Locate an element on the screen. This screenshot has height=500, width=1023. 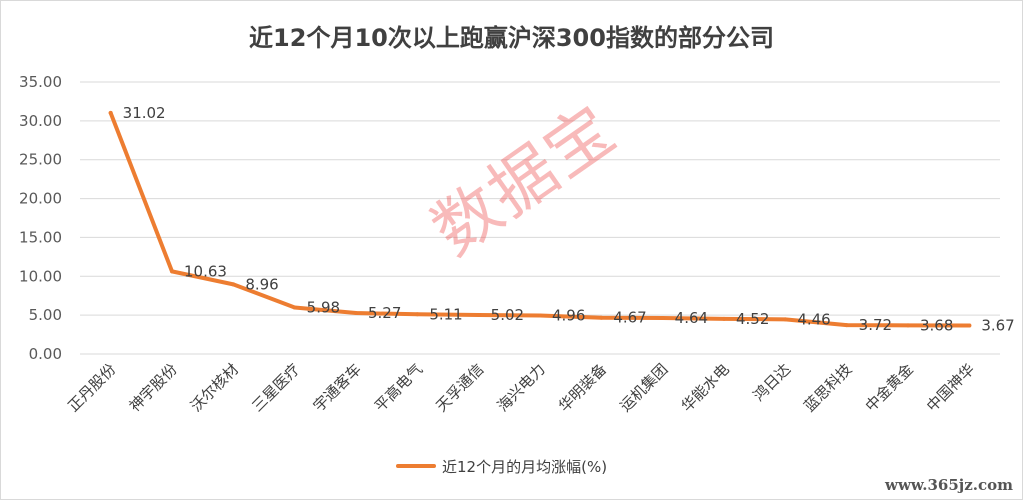
legend: 近12个月的月均涨幅(%) is located at coordinates (501, 466).